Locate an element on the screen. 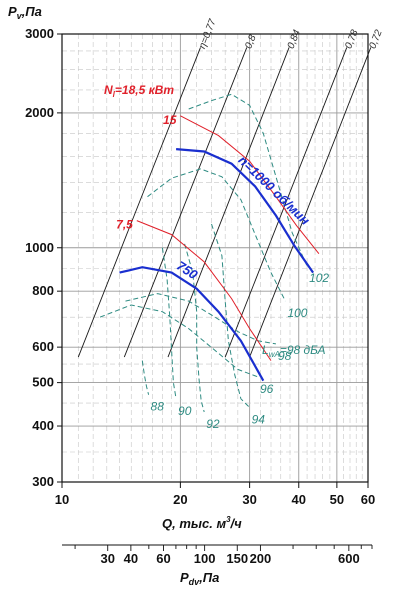 This screenshot has height=595, width=400. x2-tick-100: 100 is located at coordinates (205, 558).